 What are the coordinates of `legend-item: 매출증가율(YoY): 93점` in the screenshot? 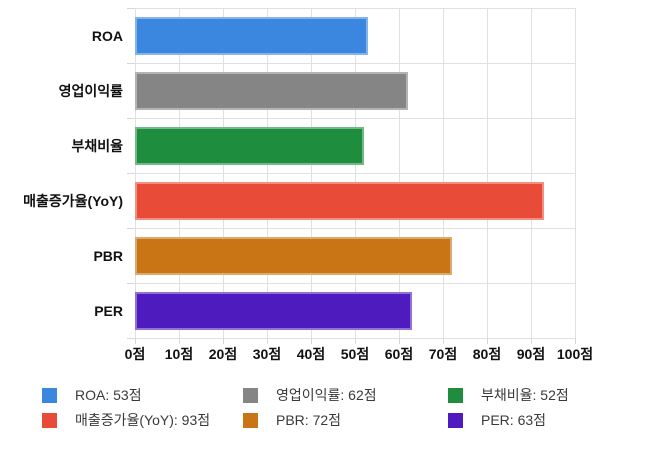 It's located at (142, 420).